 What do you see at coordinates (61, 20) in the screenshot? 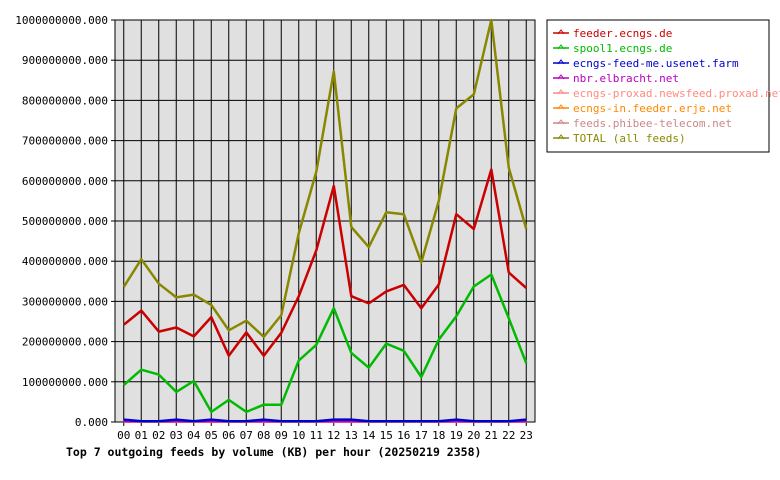
I see `y-tick-label: 1000000000.000` at bounding box center [61, 20].